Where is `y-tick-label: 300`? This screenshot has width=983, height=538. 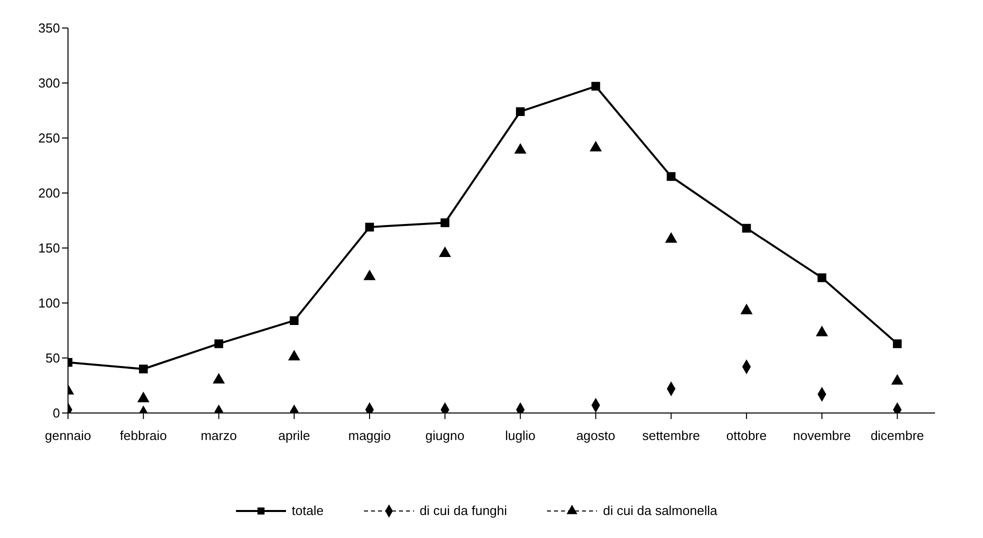 y-tick-label: 300 is located at coordinates (49, 83).